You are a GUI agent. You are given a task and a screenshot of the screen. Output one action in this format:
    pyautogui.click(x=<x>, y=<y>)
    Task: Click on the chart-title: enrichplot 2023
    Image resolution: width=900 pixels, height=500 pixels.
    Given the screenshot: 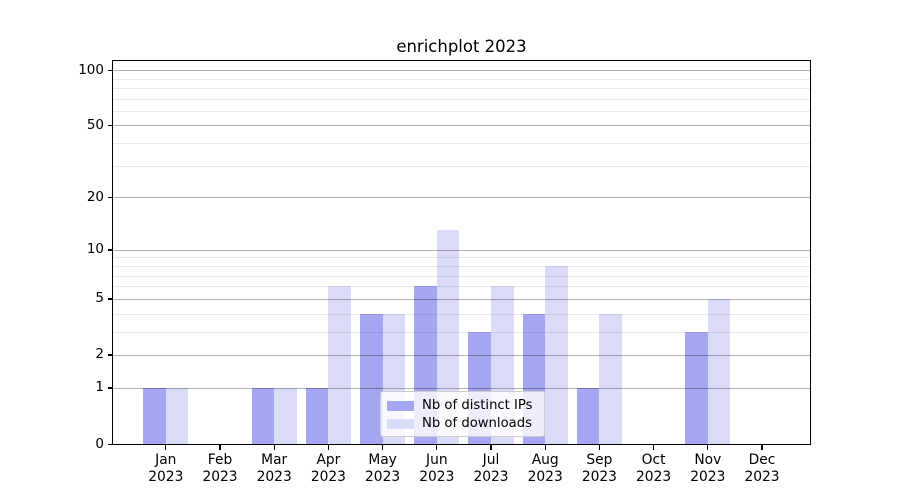 What is the action you would take?
    pyautogui.click(x=461, y=46)
    